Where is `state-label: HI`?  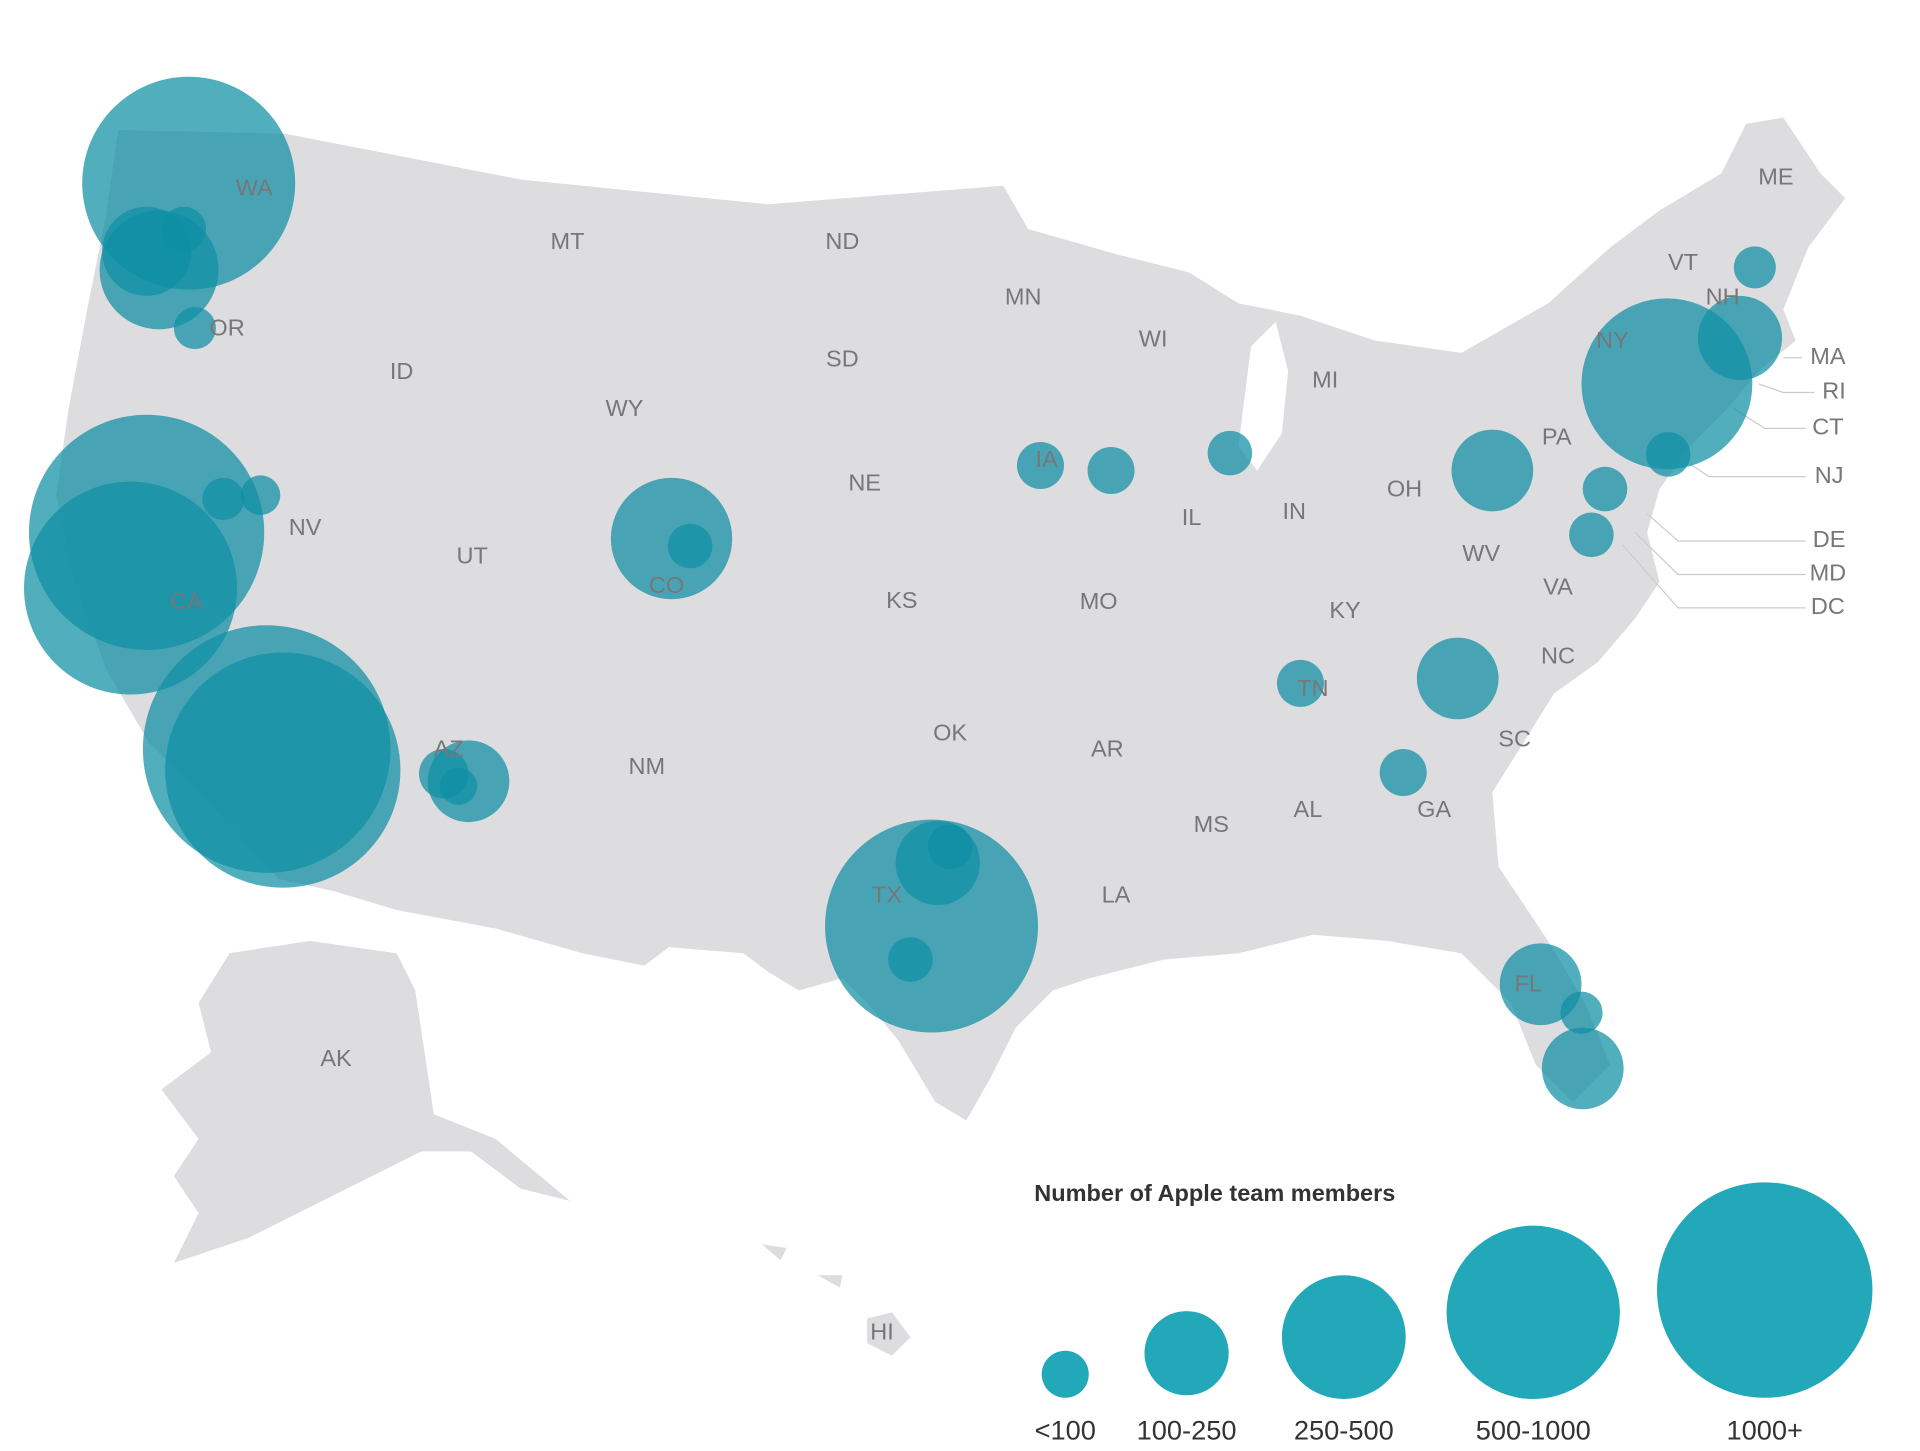
state-label: HI is located at coordinates (882, 1332).